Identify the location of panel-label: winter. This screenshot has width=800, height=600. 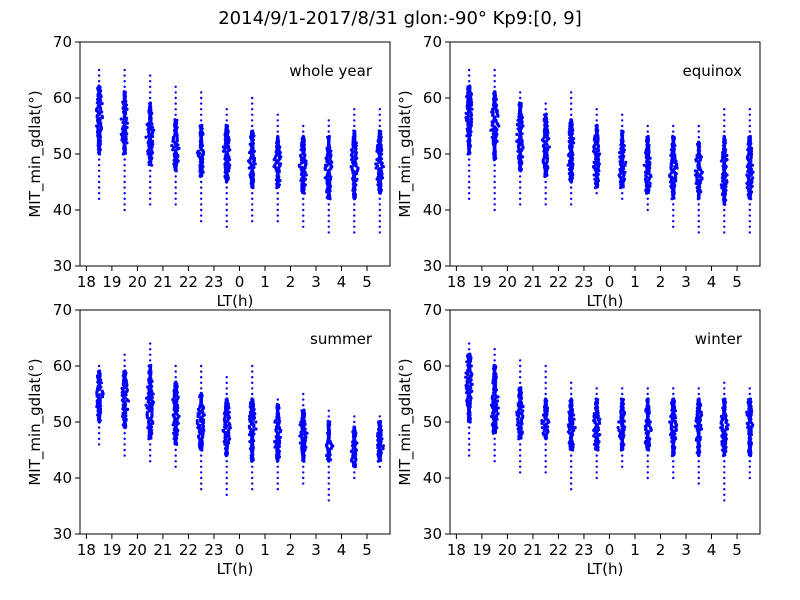
(719, 339).